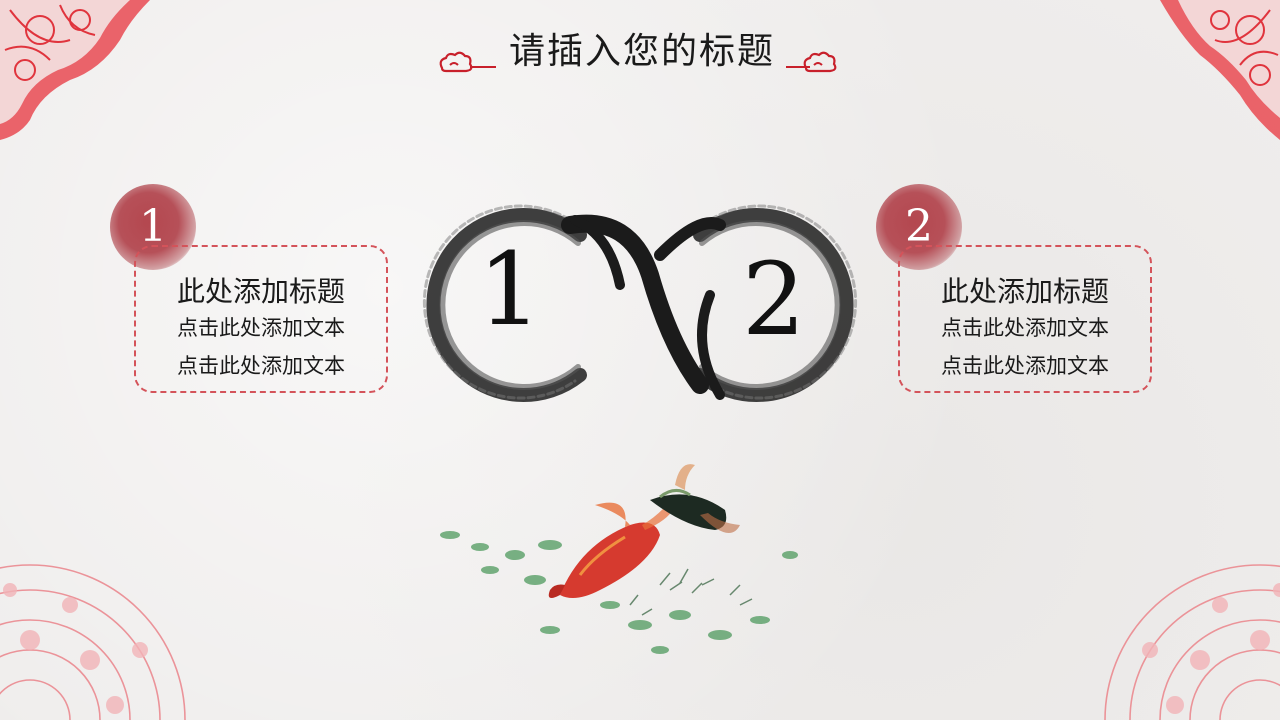 Image resolution: width=1280 pixels, height=720 pixels. What do you see at coordinates (1220, 70) in the screenshot?
I see `papercut-corner-top-right` at bounding box center [1220, 70].